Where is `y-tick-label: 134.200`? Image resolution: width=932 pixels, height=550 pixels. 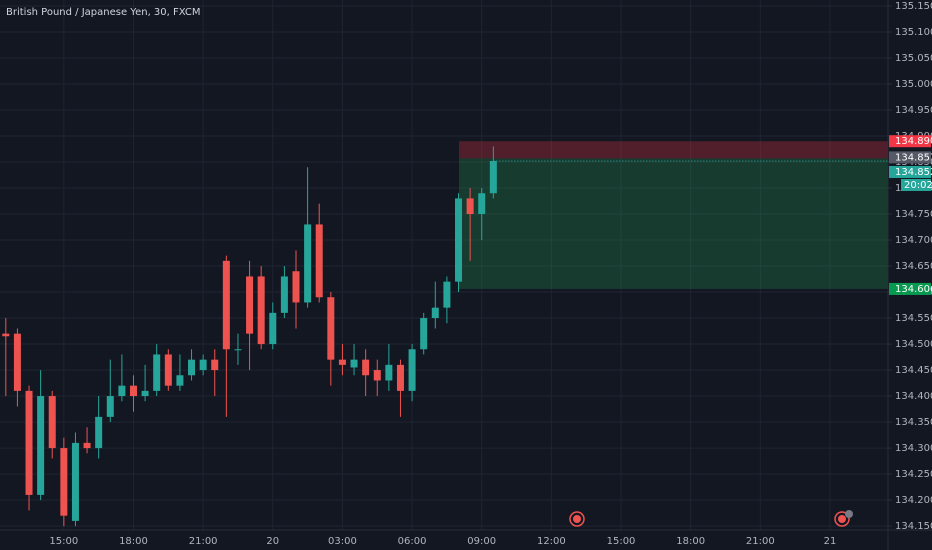
y-tick-label: 134.200 is located at coordinates (913, 500).